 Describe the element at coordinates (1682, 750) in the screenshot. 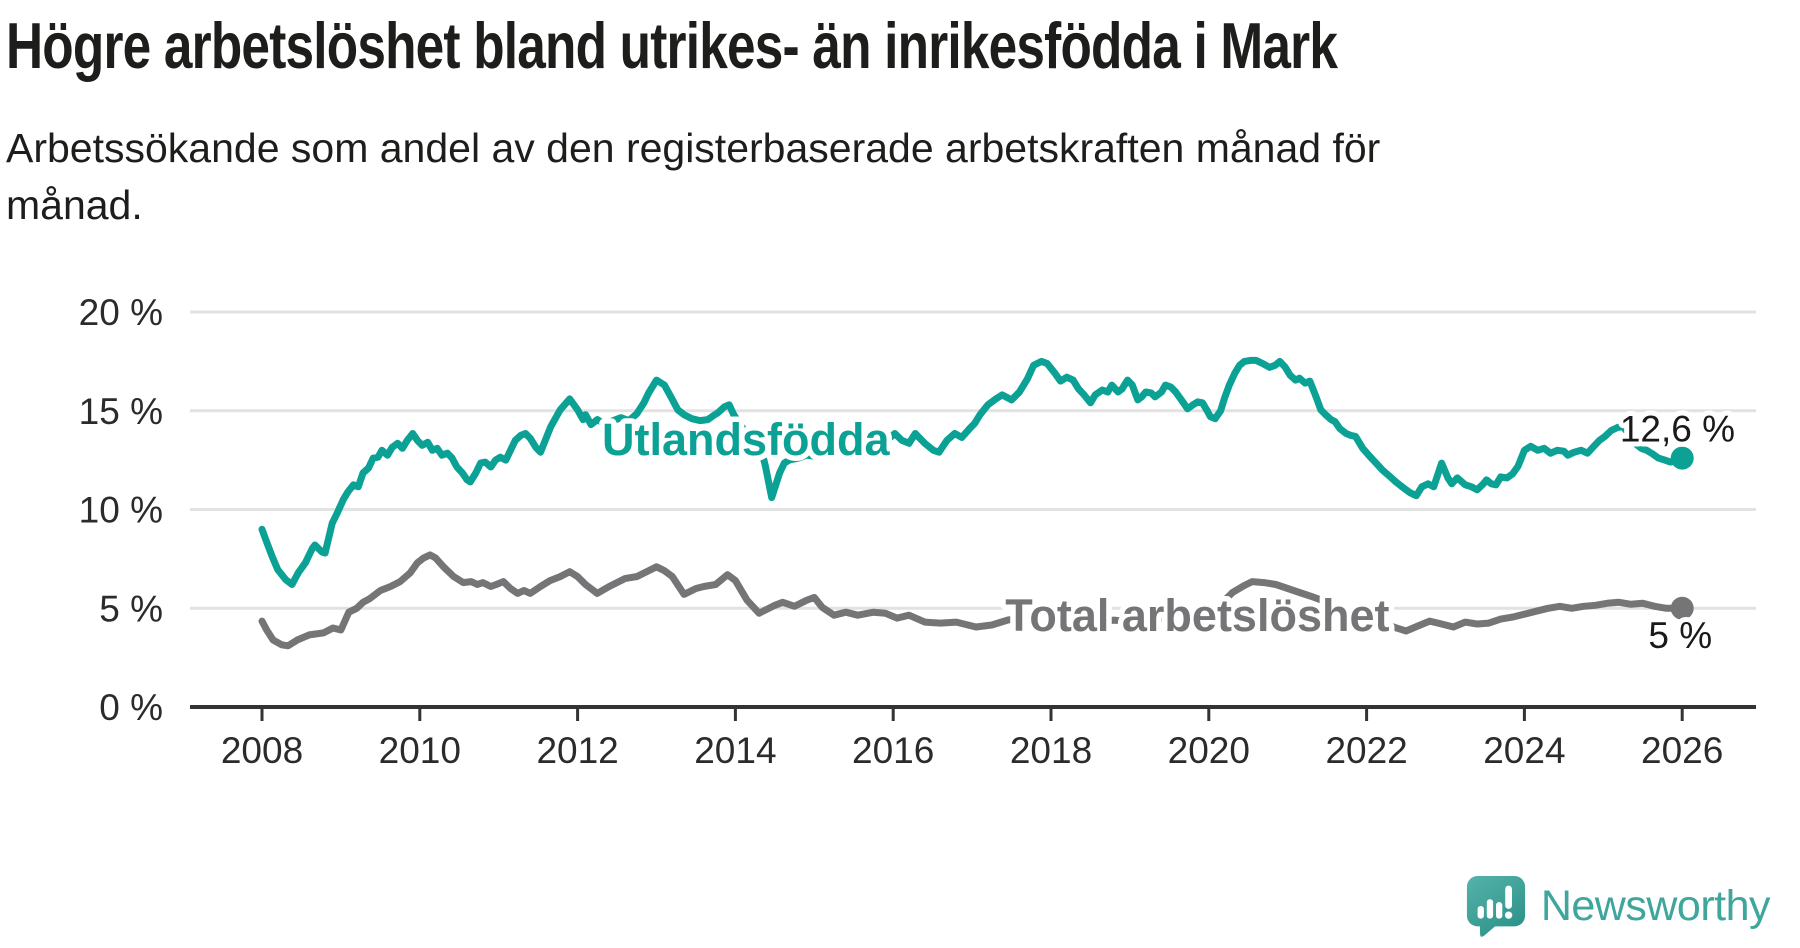

I see `x-axis-label-2026: 2026` at that location.